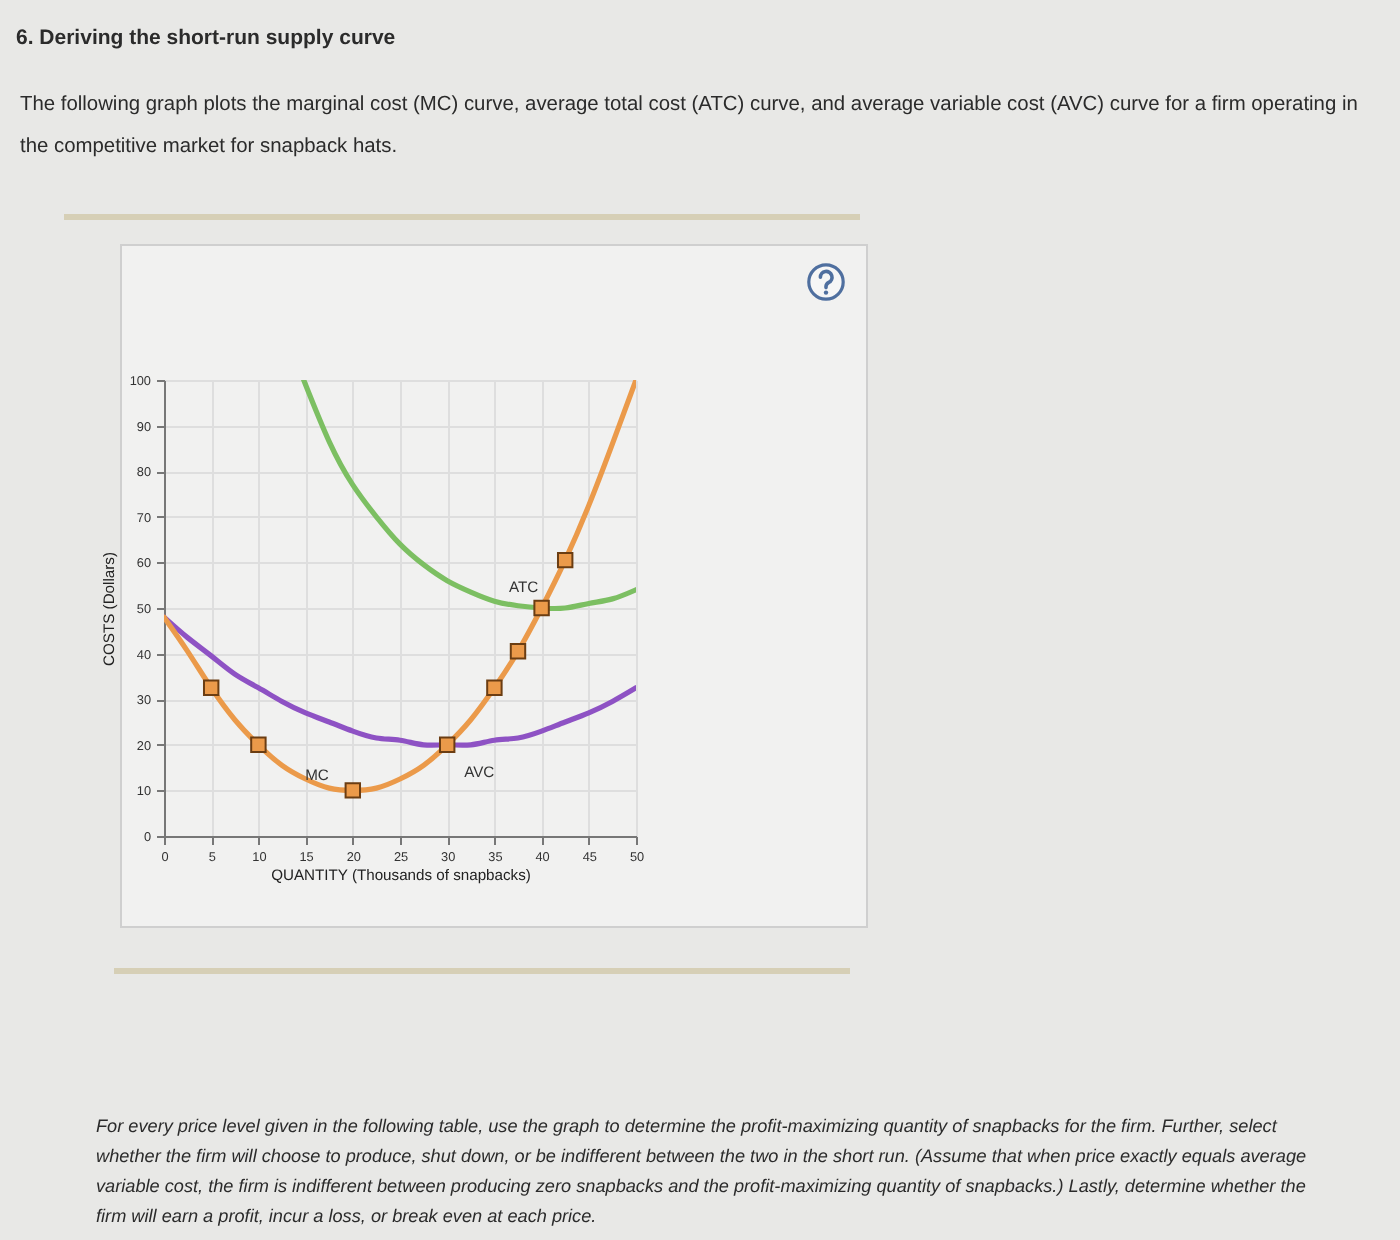  What do you see at coordinates (702, 1172) in the screenshot?
I see `text: For every price level given in the following table, use the graph to determine the profit-maximizing quantity of snapbacks for the firm. Further, select whether the firm will choose to produce, shut down, or be indifferent between the two in the short run. (Assume that when price exactly equals average variable cost, the firm is indifferent between producing zero snapbacks and the profit-maximizing quantity of snapbacks.) Lastly, determine whether the firm will earn a profit, incur a loss, or break even at each price.` at bounding box center [702, 1172].